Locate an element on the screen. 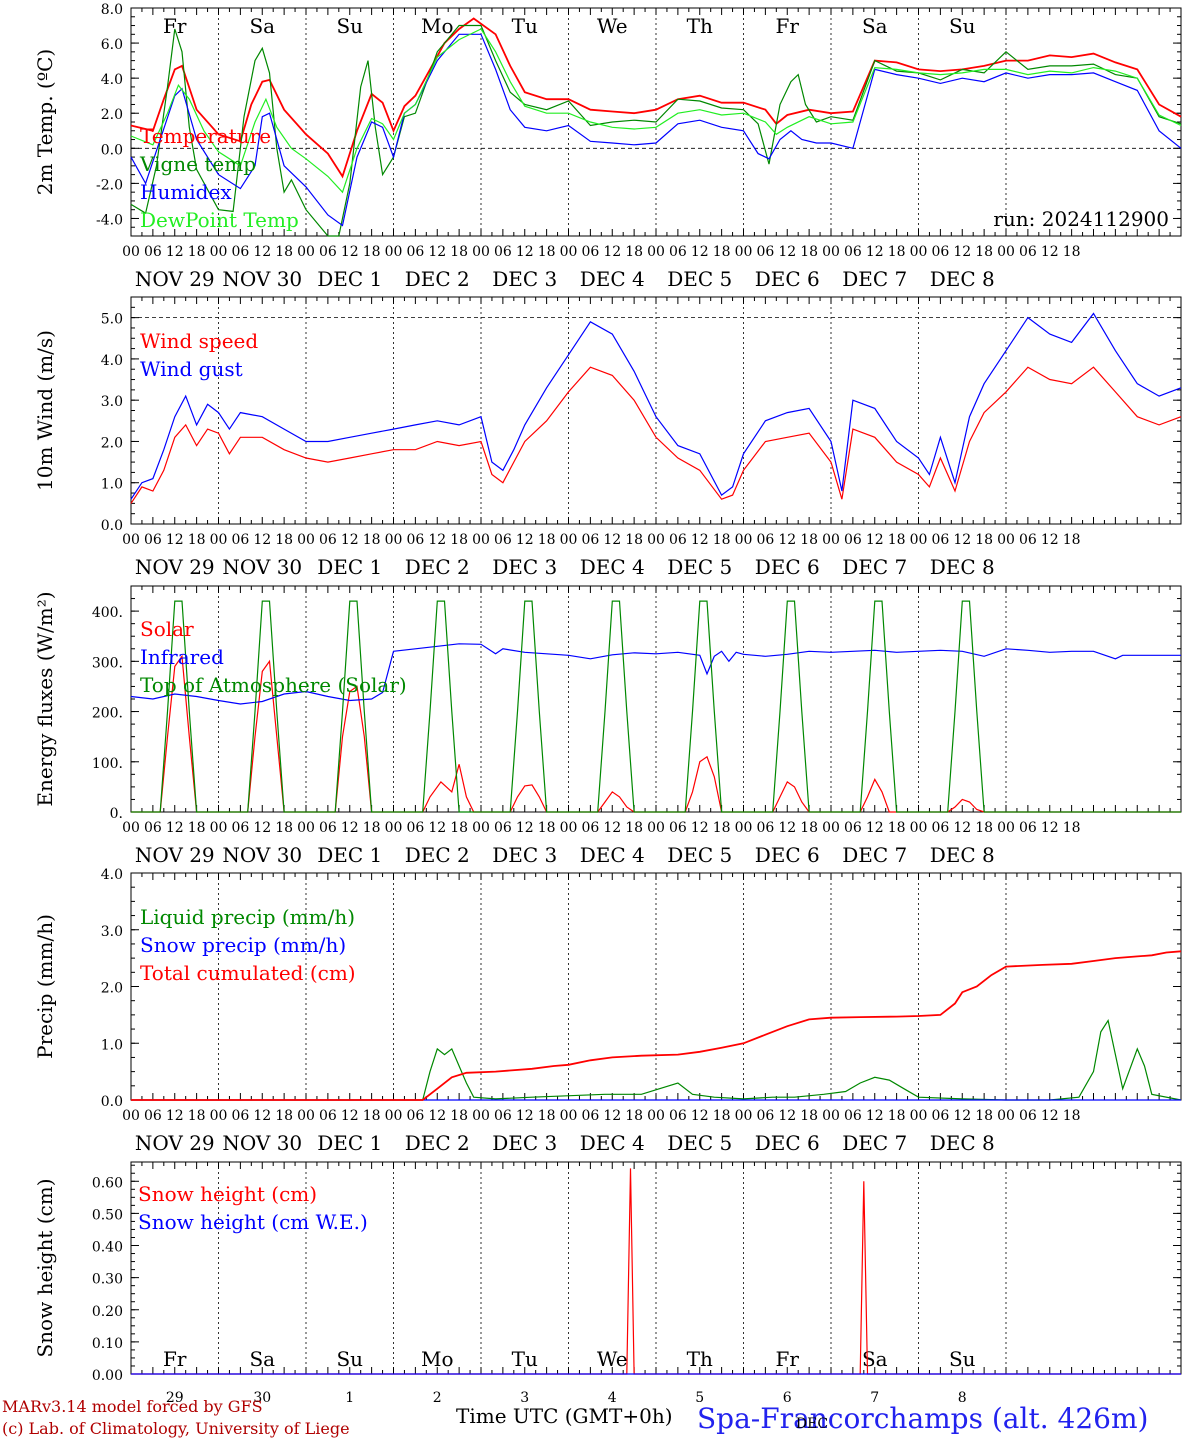 The height and width of the screenshot is (1440, 1194). y-tick-label: 1.0 is located at coordinates (112, 1045).